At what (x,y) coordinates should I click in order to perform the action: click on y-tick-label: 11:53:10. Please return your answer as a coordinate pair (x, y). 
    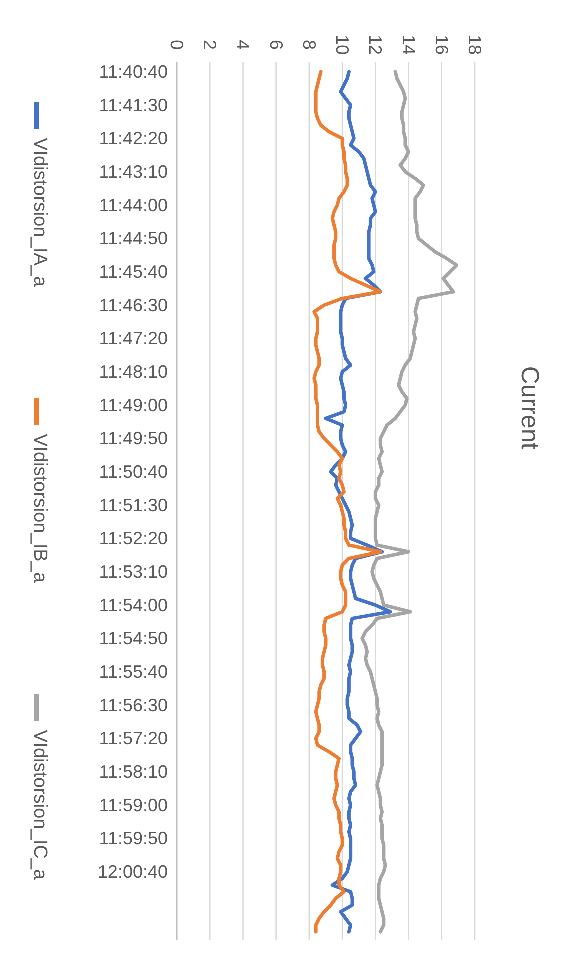
    Looking at the image, I should click on (133, 572).